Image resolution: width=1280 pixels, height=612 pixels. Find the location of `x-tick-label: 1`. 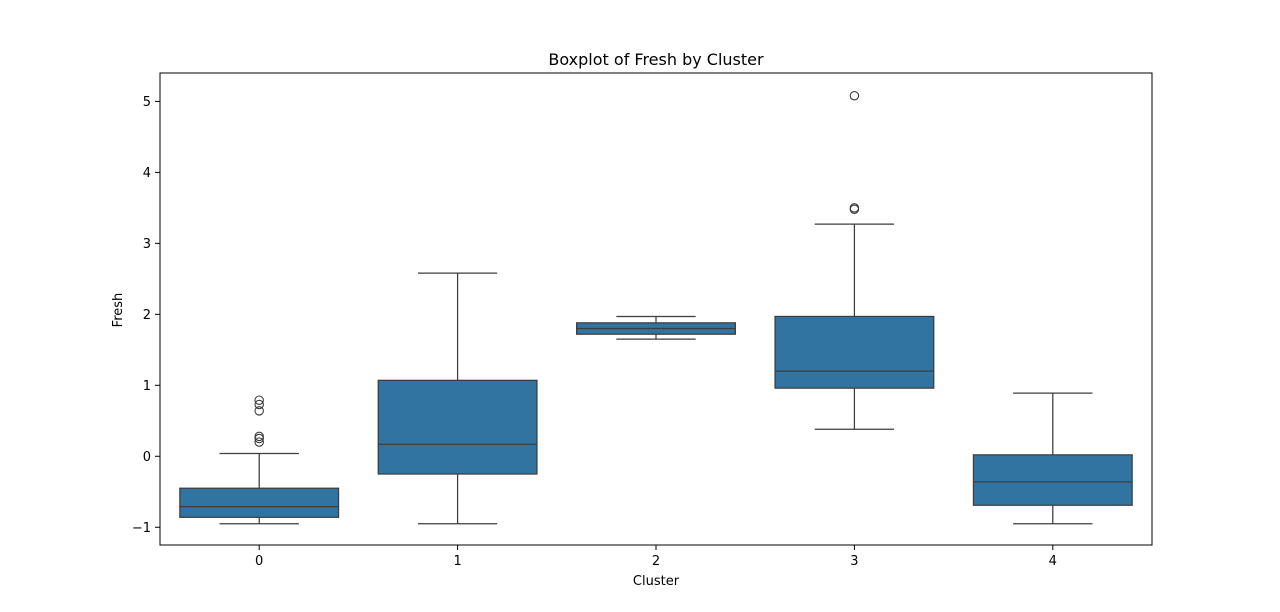

x-tick-label: 1 is located at coordinates (457, 561).